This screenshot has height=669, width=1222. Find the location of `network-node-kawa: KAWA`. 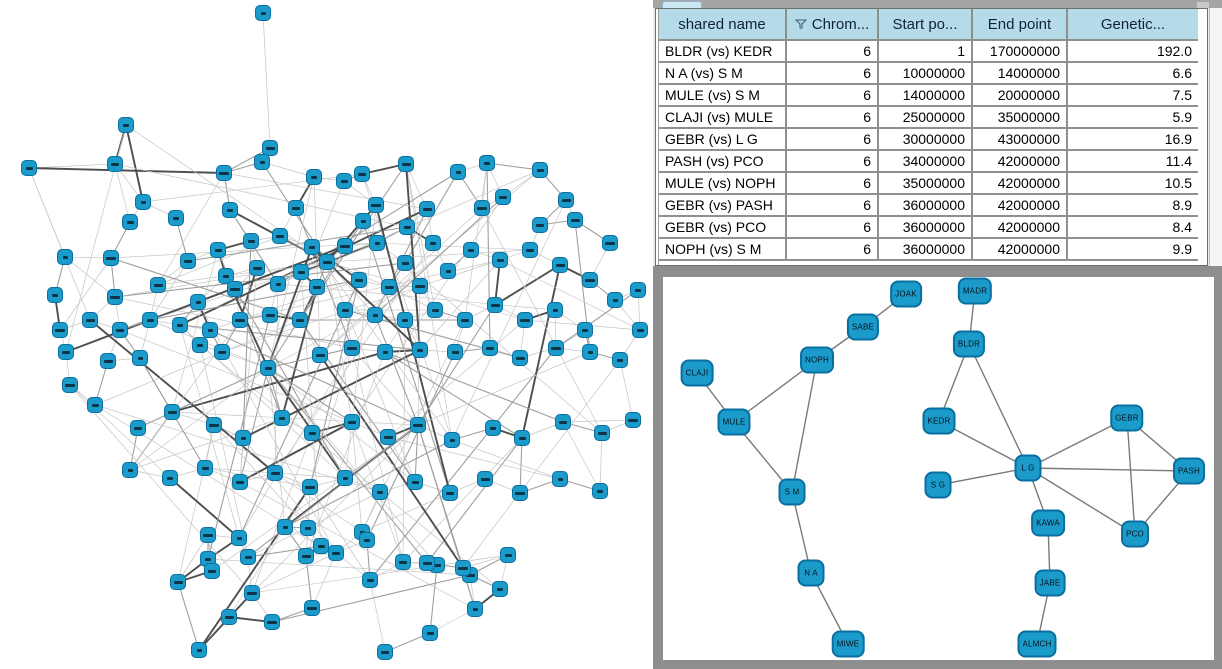

network-node-kawa: KAWA is located at coordinates (1048, 523).